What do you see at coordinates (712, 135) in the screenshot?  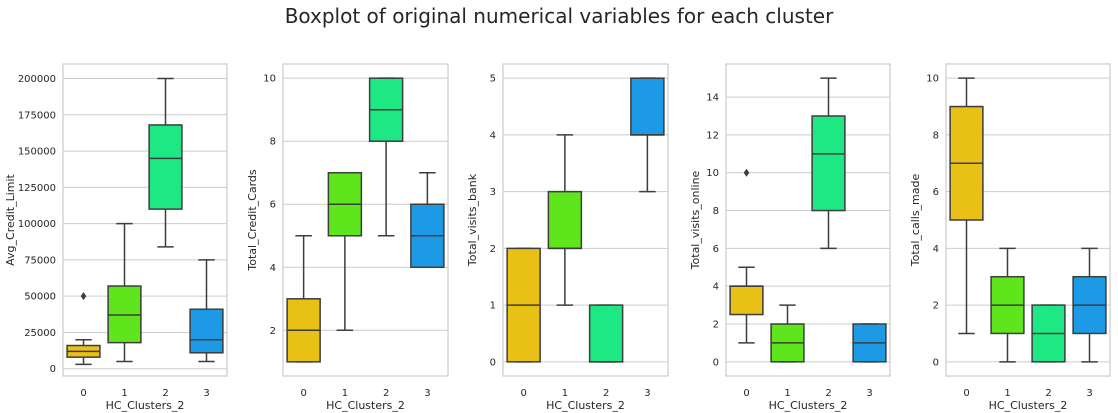 I see `y-tick-label: 12` at bounding box center [712, 135].